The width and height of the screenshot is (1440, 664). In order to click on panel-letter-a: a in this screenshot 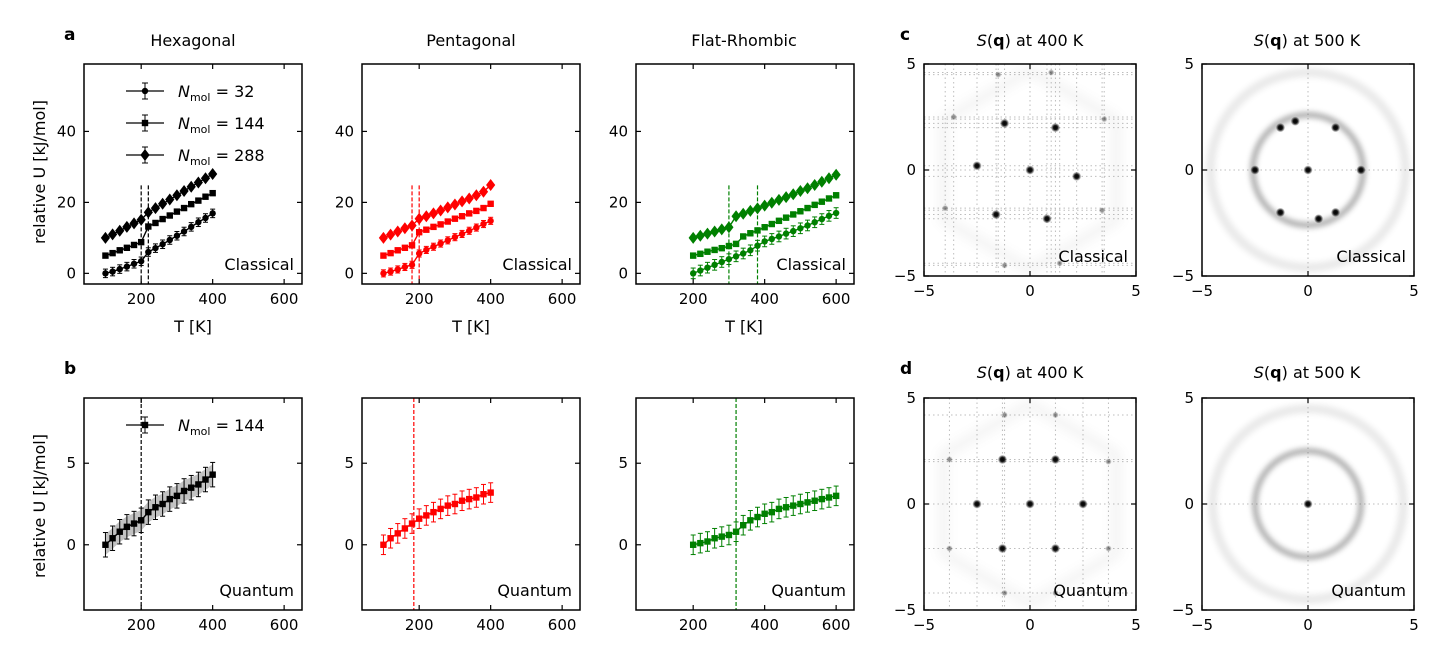, I will do `click(69, 35)`.